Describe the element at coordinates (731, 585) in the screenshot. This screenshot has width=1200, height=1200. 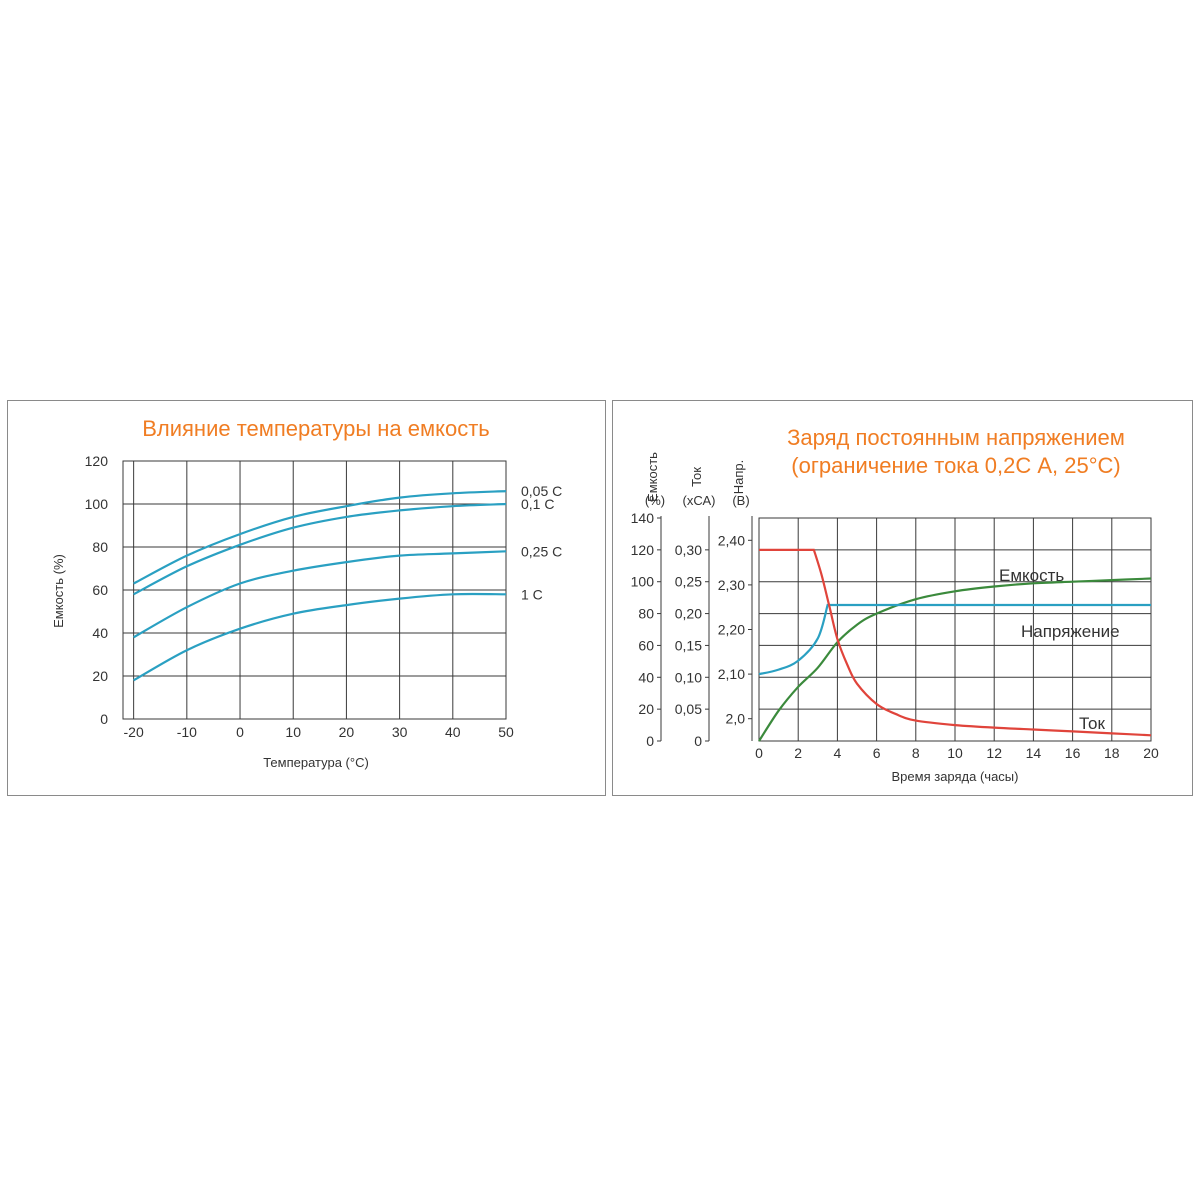
I see `y-tick-label-voltage: 2,30` at that location.